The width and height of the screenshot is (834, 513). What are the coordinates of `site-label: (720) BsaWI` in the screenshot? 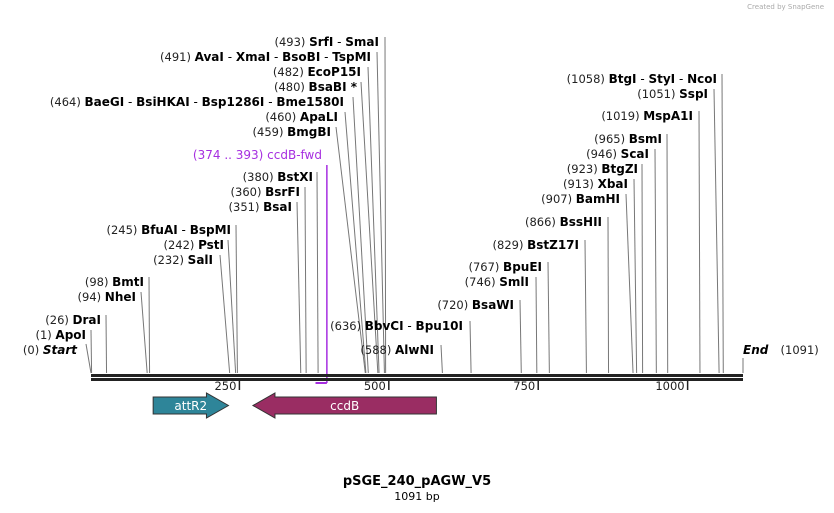 It's located at (475, 305).